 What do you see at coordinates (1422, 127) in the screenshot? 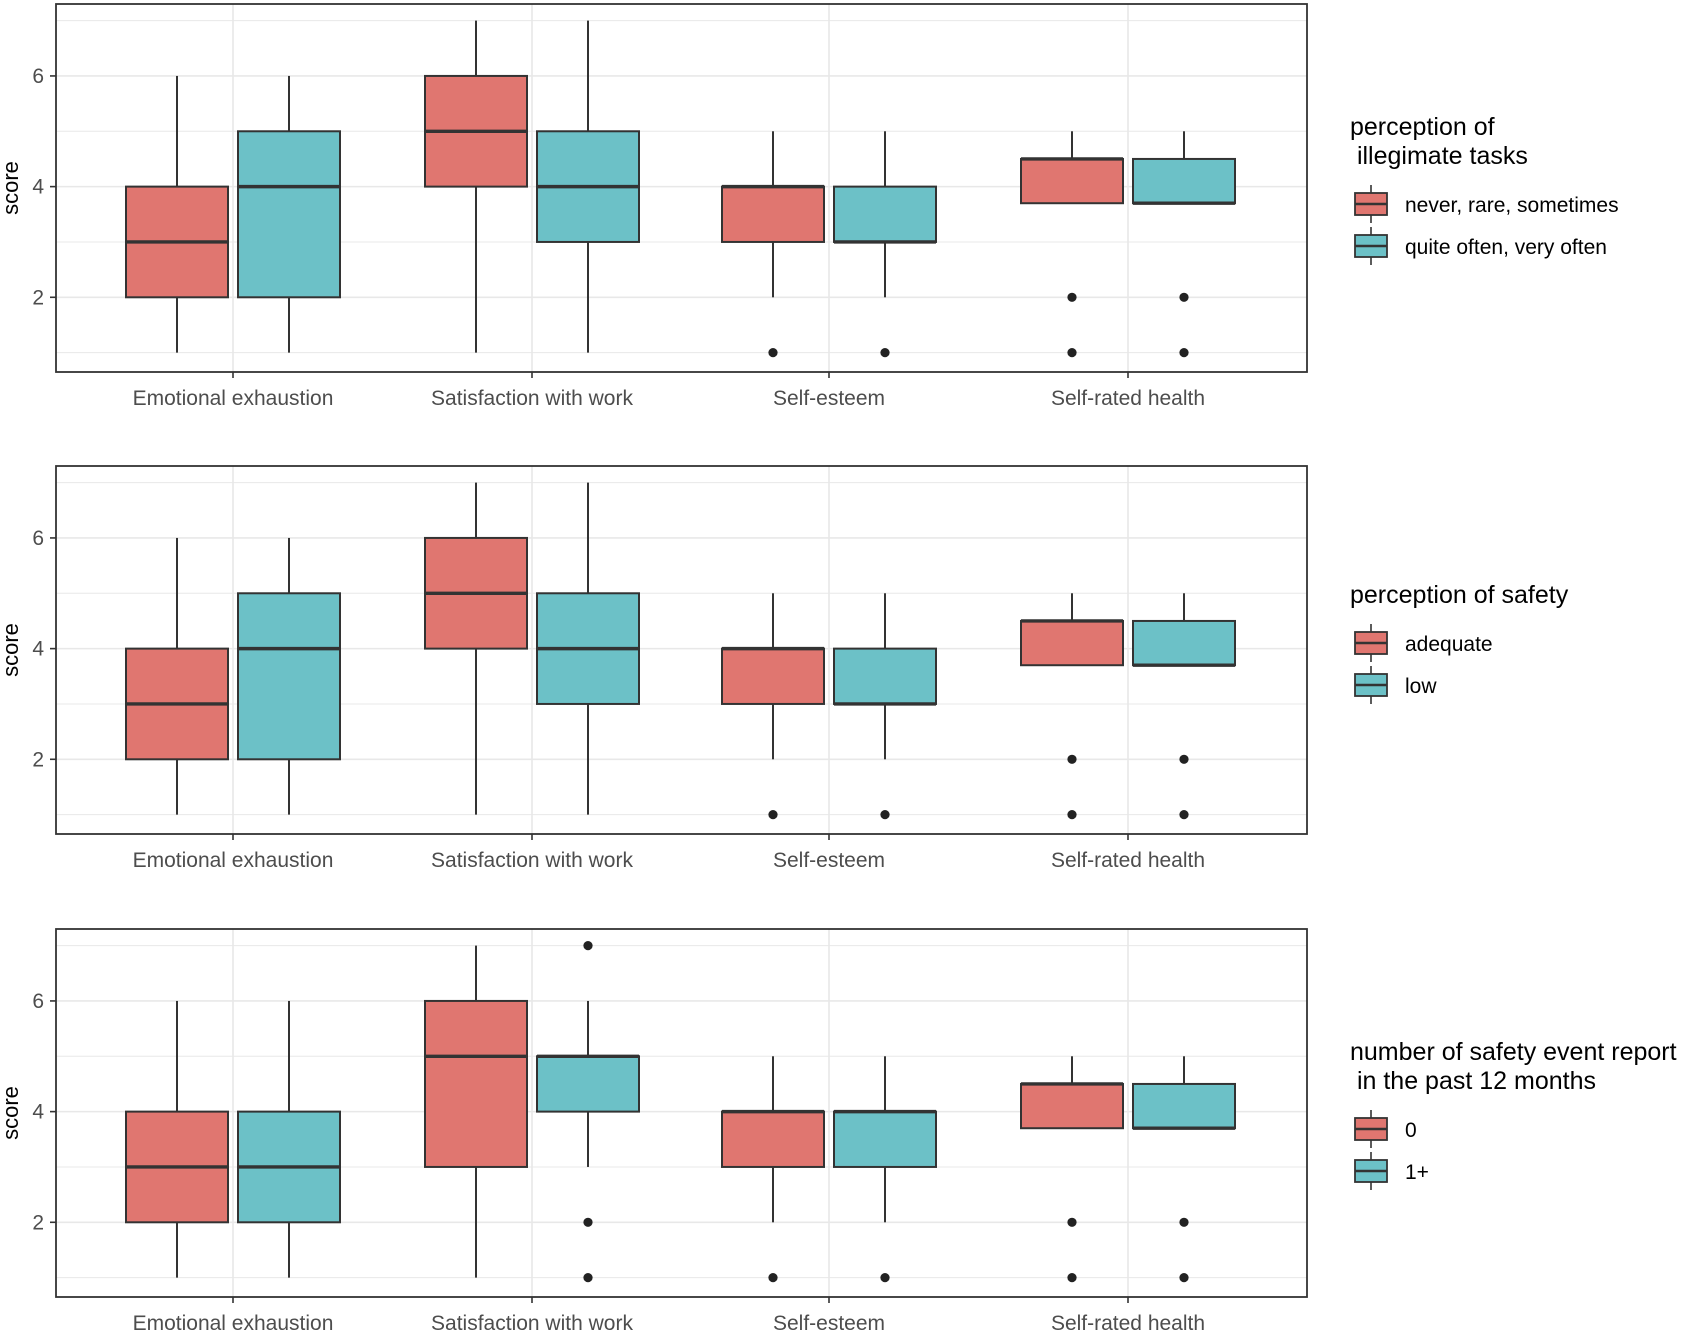
I see `legend-title-line: perception of` at bounding box center [1422, 127].